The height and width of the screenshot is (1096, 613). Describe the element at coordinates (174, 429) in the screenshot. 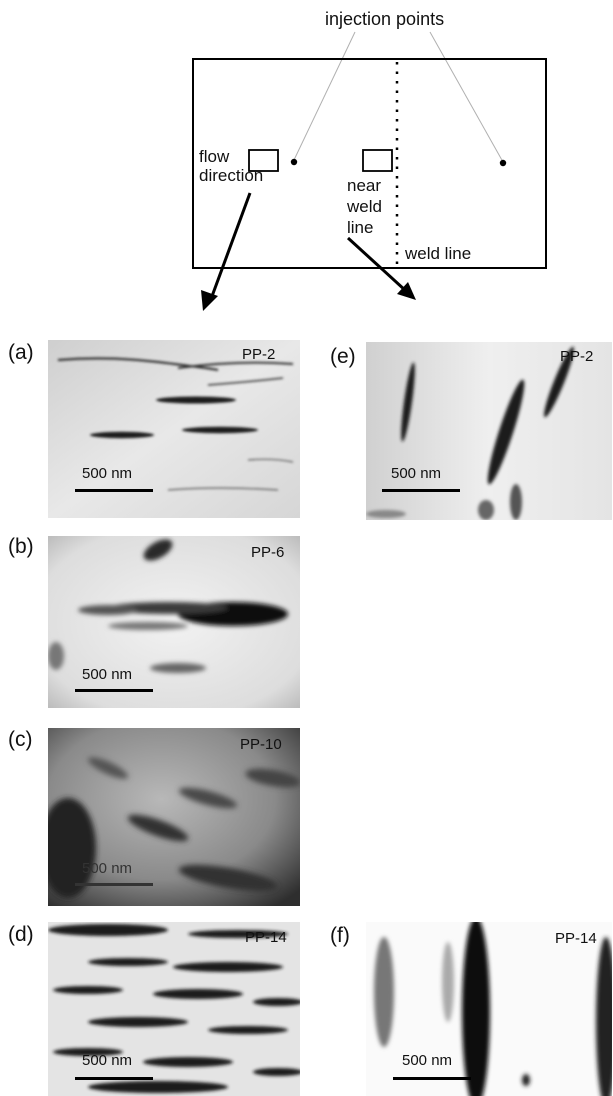

I see `tem-image-a` at that location.